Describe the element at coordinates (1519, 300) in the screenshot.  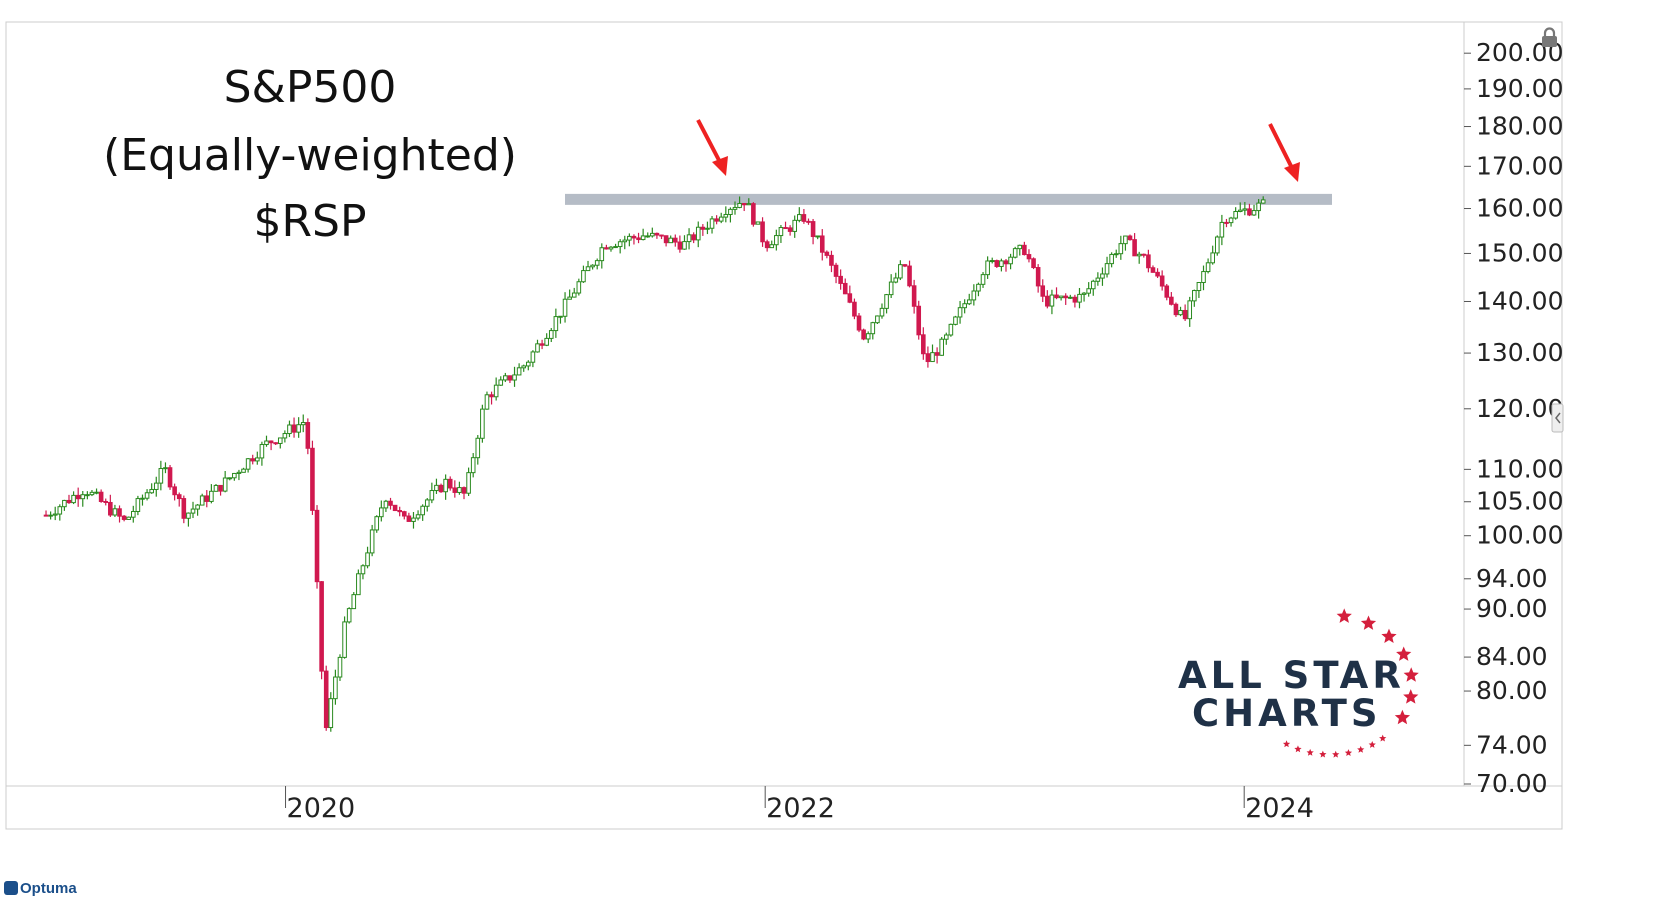
I see `y-tick-label: 140.00` at that location.